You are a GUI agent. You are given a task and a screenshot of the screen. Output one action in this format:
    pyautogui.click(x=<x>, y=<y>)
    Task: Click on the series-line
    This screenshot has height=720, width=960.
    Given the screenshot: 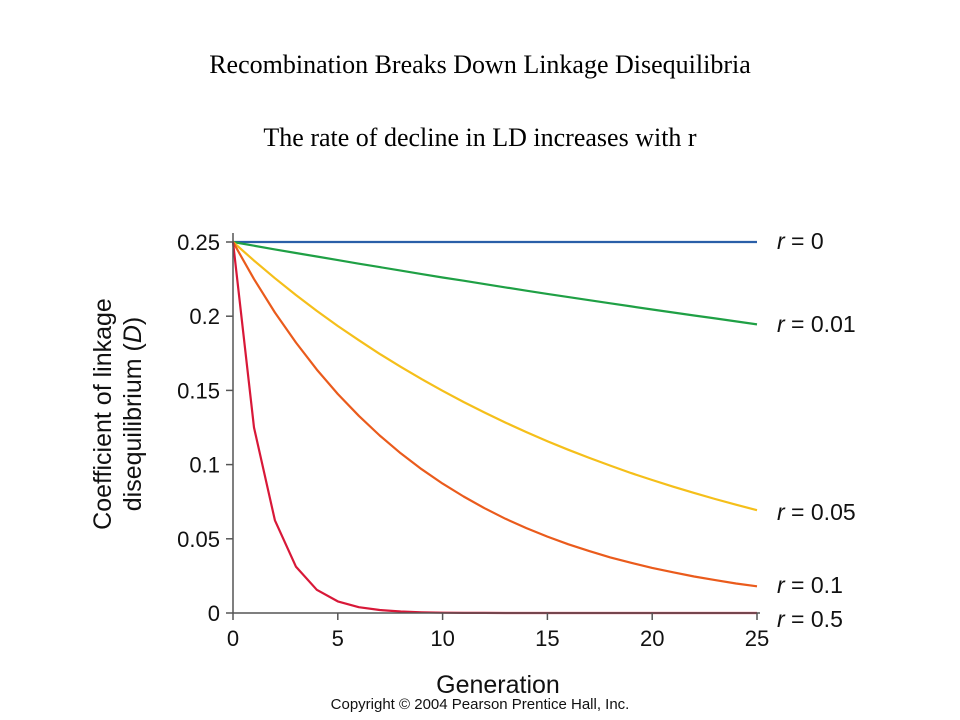 What is the action you would take?
    pyautogui.click(x=495, y=283)
    